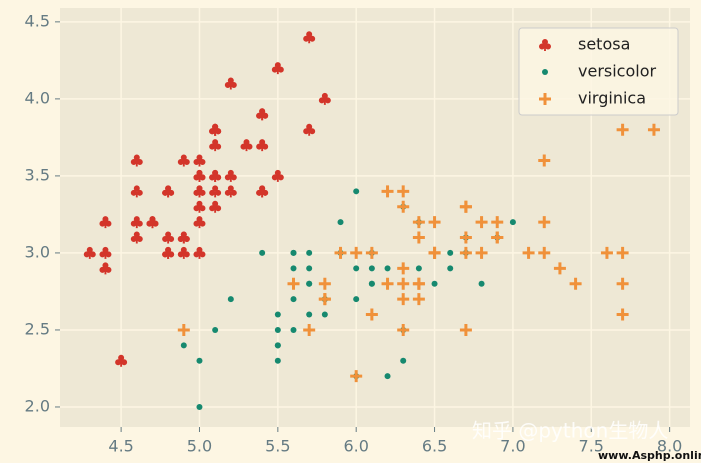  Describe the element at coordinates (617, 71) in the screenshot. I see `legend-label: versicolor` at that location.